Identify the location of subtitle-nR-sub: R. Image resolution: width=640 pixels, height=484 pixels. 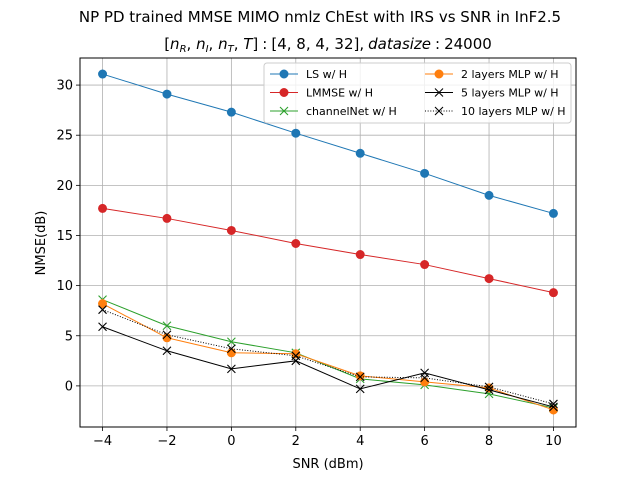
(183, 49).